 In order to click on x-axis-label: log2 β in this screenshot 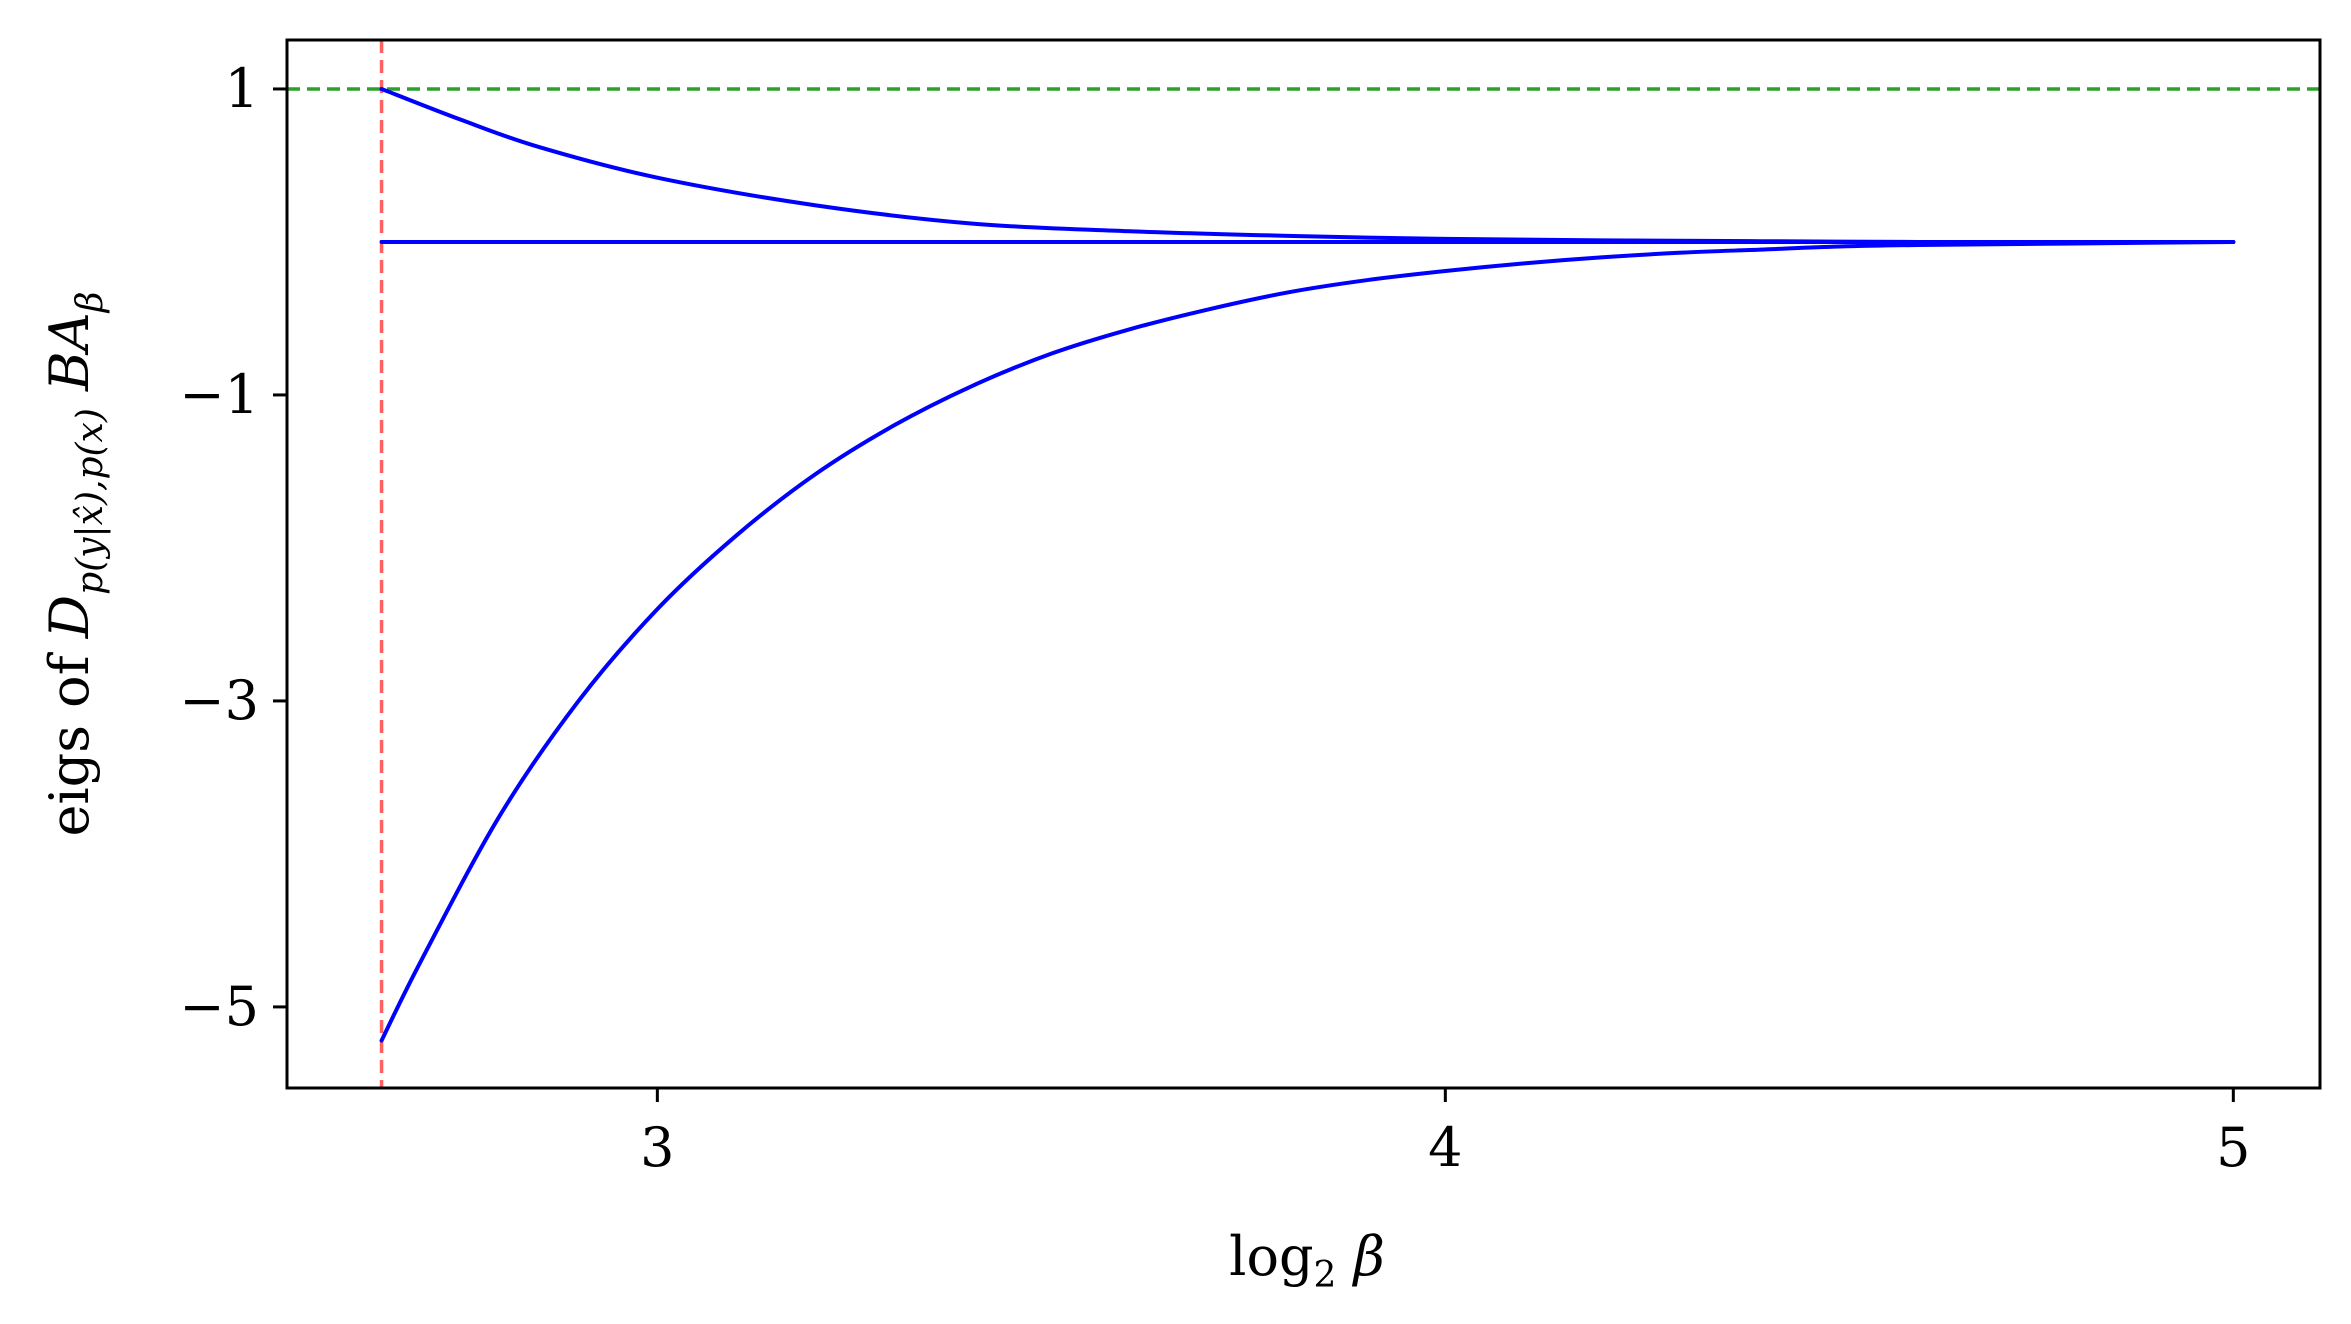, I will do `click(1307, 1260)`.